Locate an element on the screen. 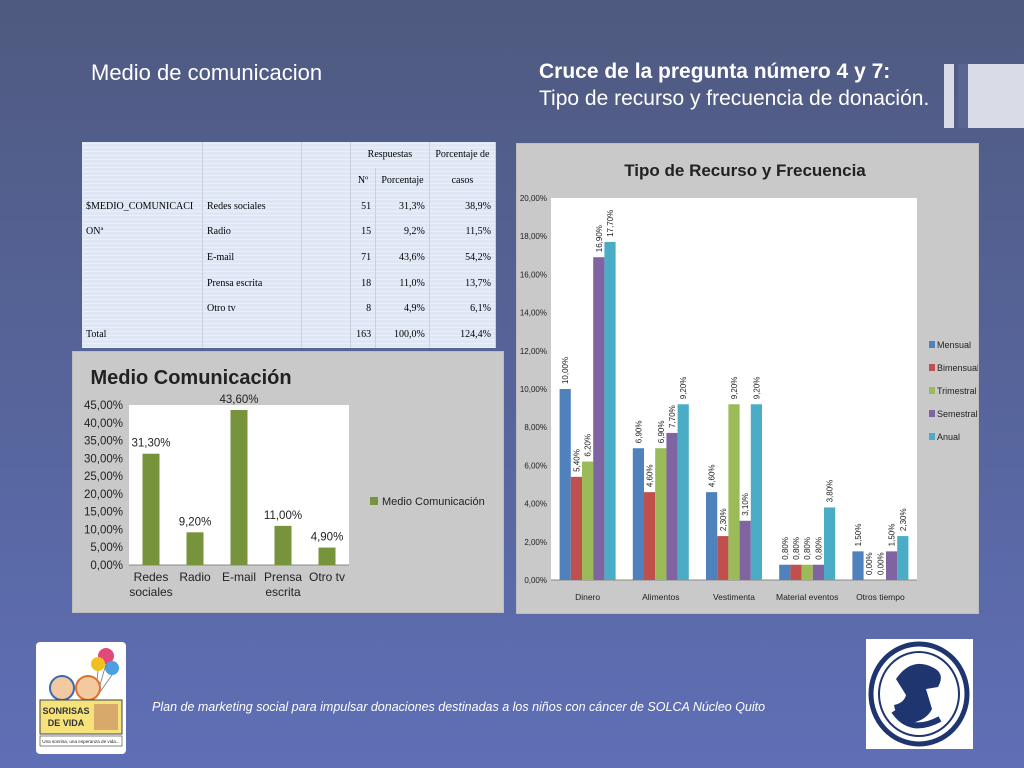  table-row: Otro tv 8 4,9% 6,1% is located at coordinates (289, 309).